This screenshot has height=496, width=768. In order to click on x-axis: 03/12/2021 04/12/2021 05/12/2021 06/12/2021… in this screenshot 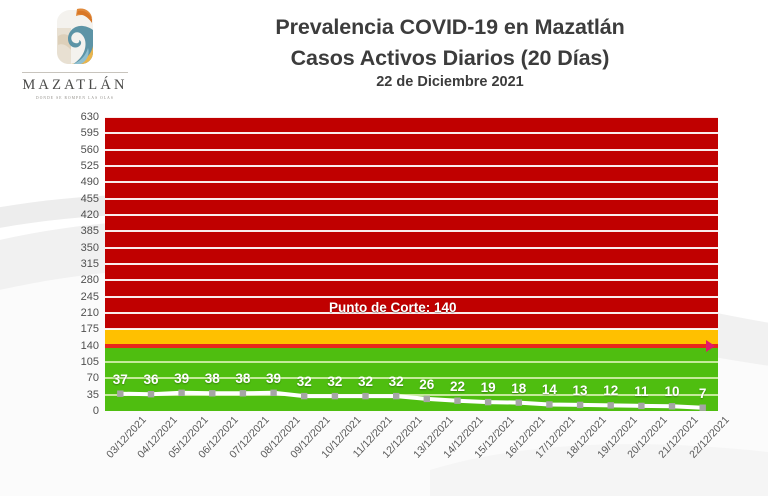, I will do `click(417, 454)`.